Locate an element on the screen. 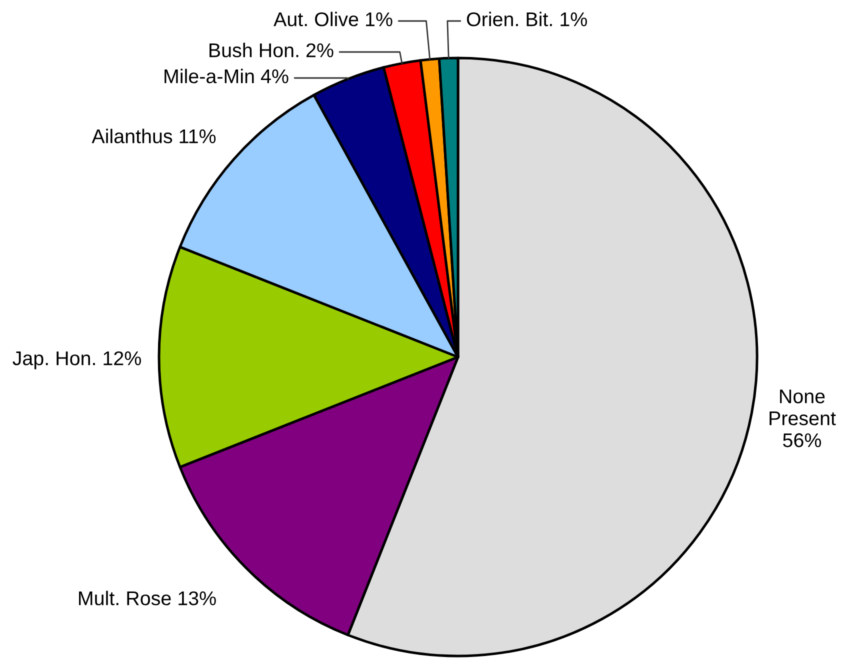 This screenshot has width=843, height=658. data-label: 56% is located at coordinates (802, 440).